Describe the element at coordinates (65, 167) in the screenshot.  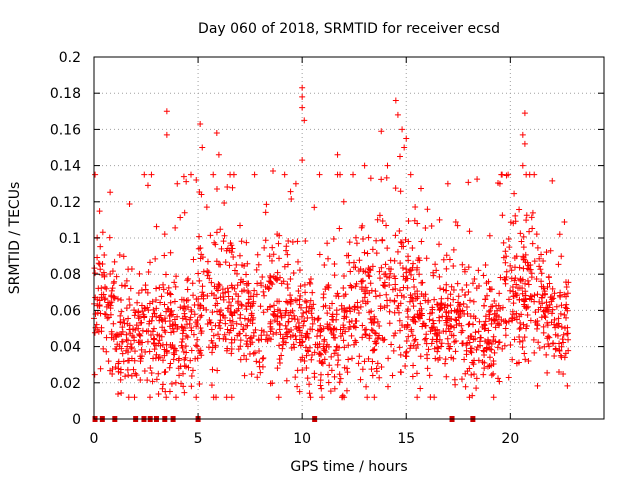
I see `y-tick-label: 0.14` at that location.